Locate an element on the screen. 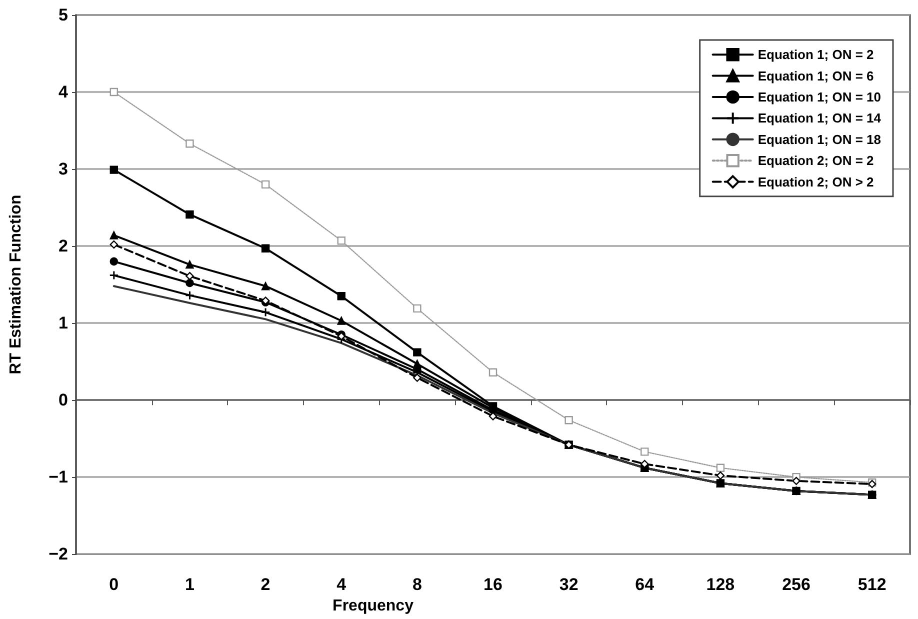 Image resolution: width=918 pixels, height=619 pixels. x-tick-label: 16 is located at coordinates (493, 584).